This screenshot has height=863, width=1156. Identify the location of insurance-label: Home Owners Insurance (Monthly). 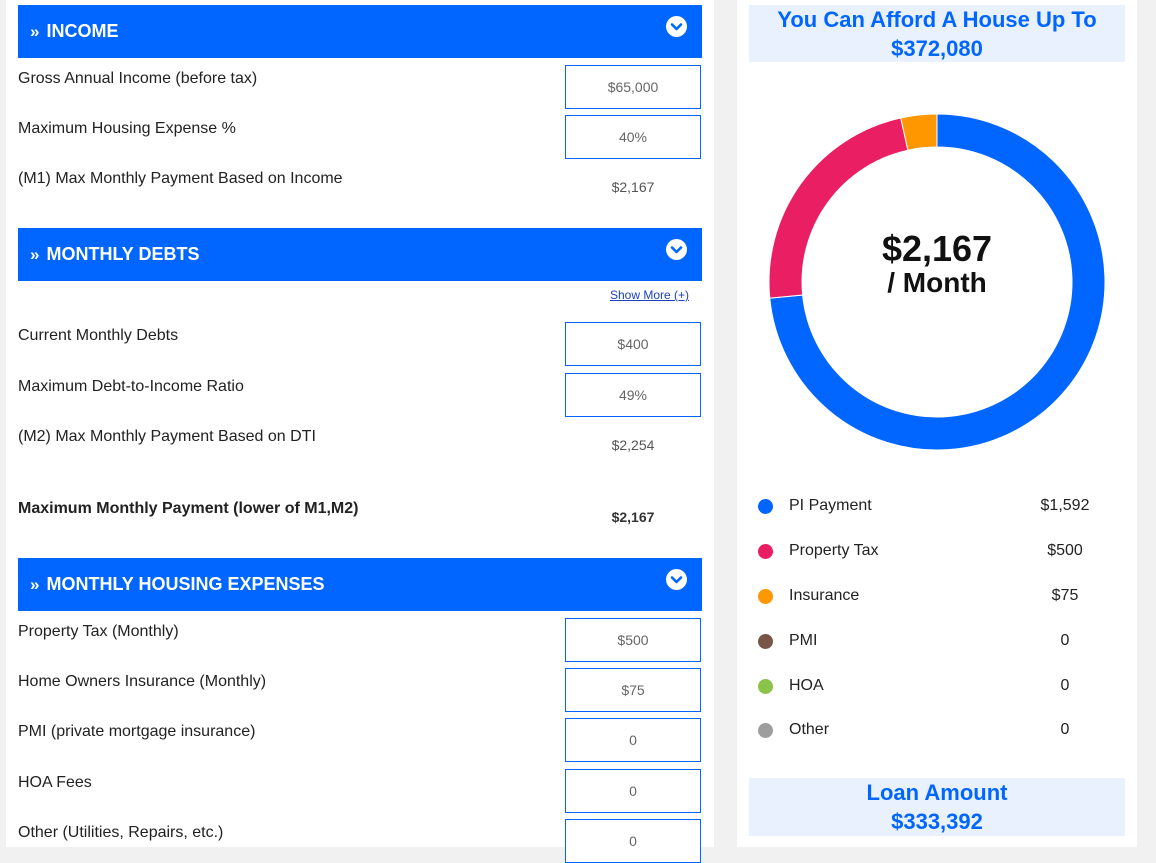
(142, 681).